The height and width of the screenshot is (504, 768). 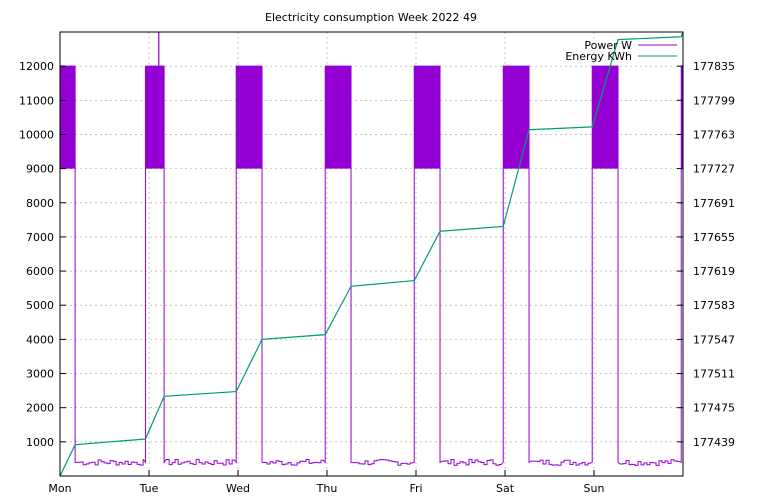 I want to click on y-left-tick-label: 3000, so click(x=40, y=374).